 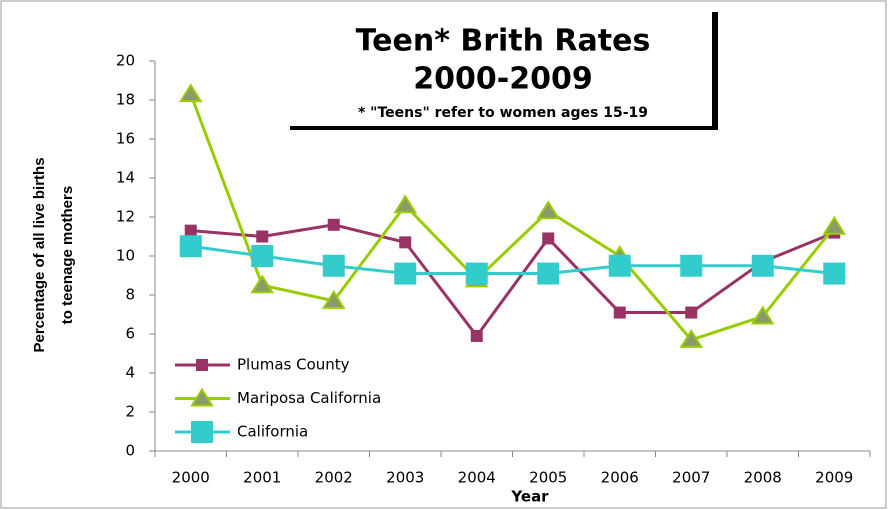 I want to click on x-tick-label: 2006, so click(x=620, y=478).